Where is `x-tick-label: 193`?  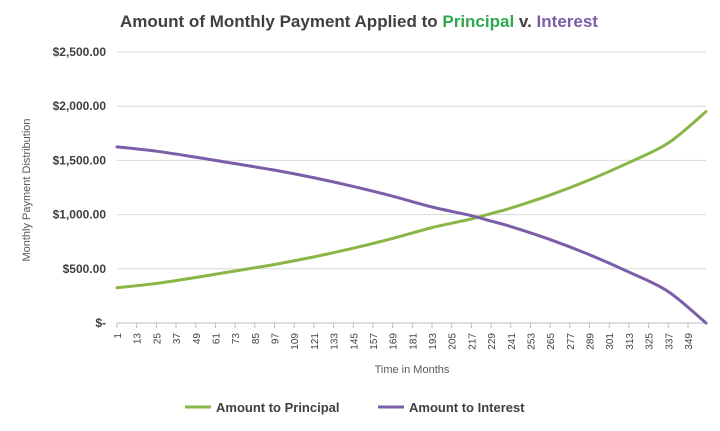
x-tick-label: 193 is located at coordinates (433, 341).